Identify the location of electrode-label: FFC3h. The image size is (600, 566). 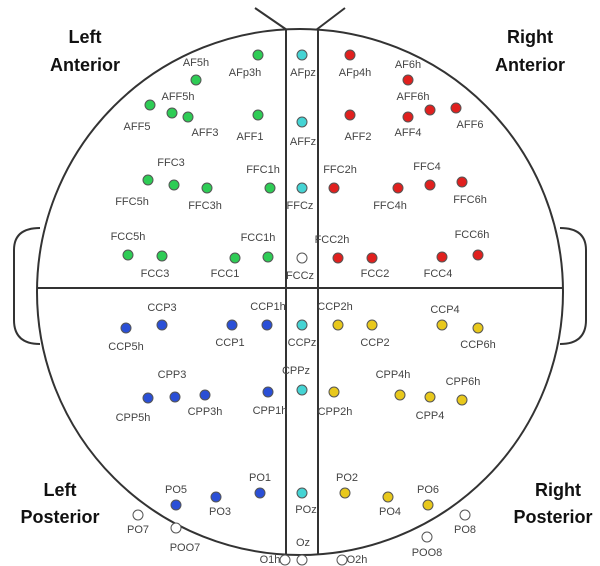
(205, 206).